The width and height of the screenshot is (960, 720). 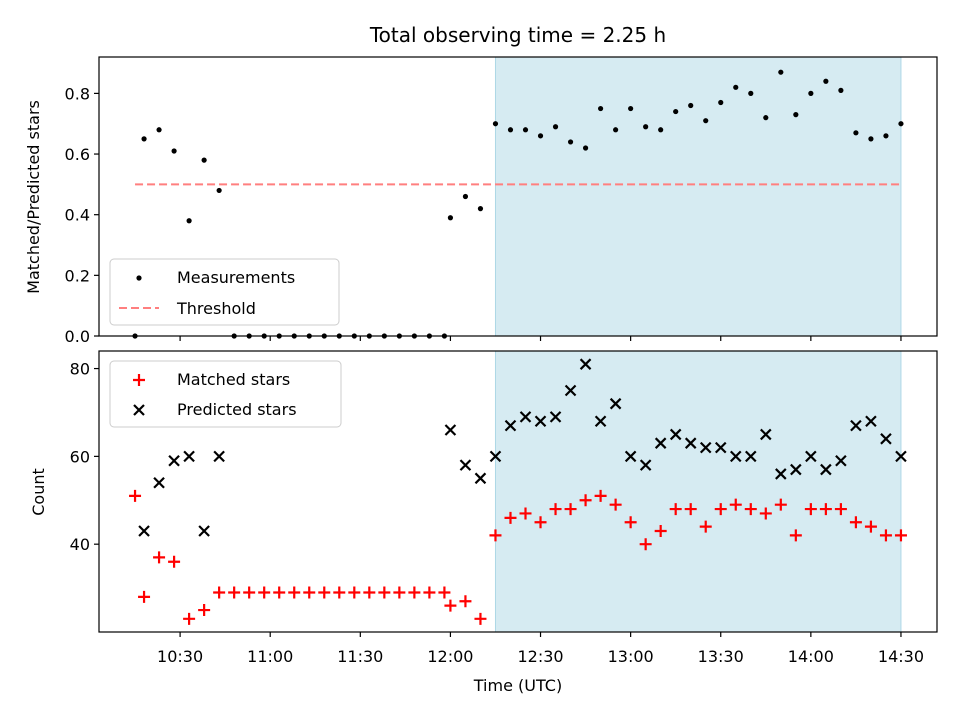 What do you see at coordinates (180, 656) in the screenshot?
I see `x-tick-label: 10:30` at bounding box center [180, 656].